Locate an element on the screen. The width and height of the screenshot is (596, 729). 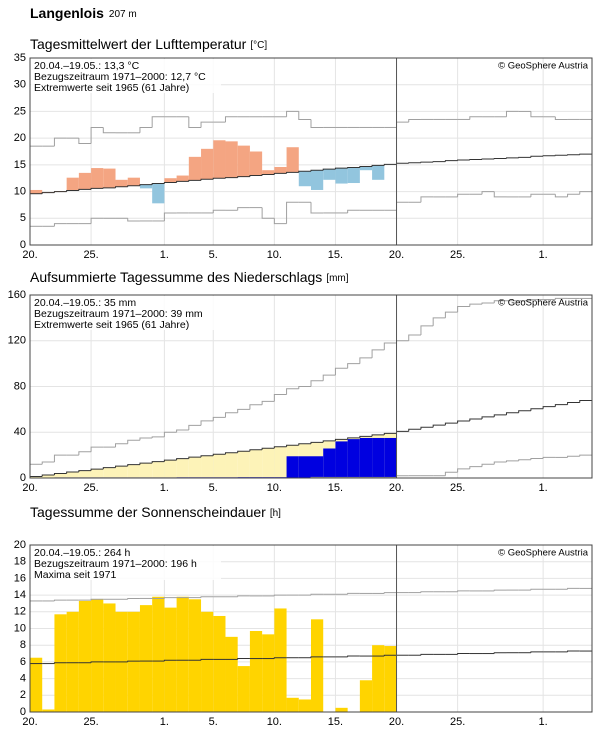
y-tick-label: 8 is located at coordinates (23, 645).